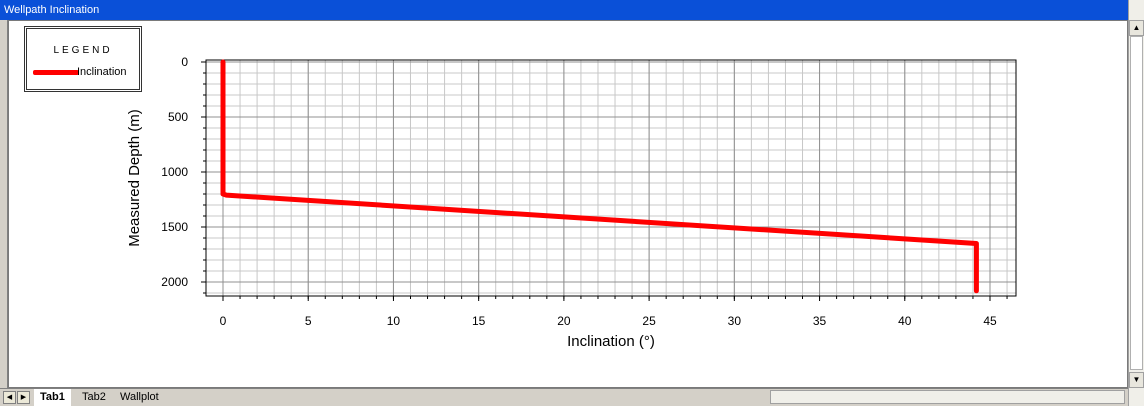  What do you see at coordinates (174, 282) in the screenshot?
I see `y-tick-label: 2000` at bounding box center [174, 282].